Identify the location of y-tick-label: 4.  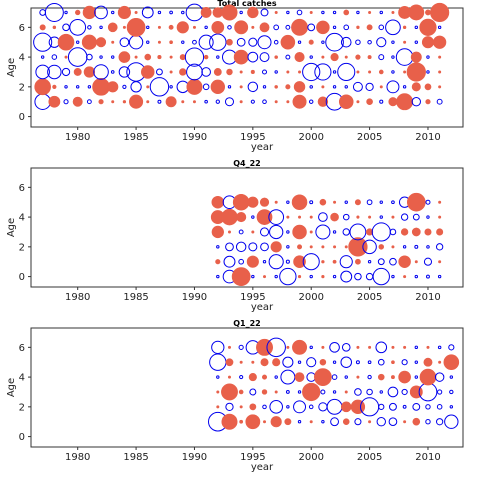
(22, 58).